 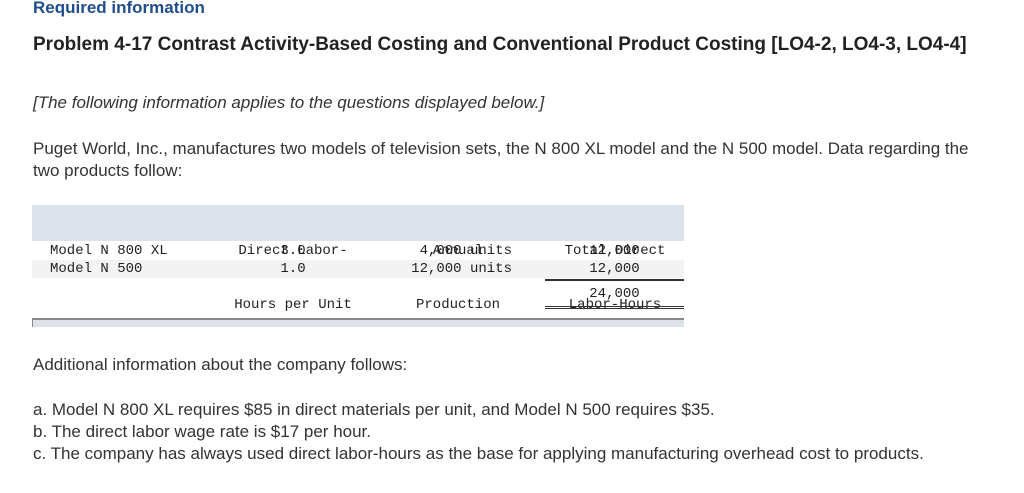 What do you see at coordinates (457, 278) in the screenshot?
I see `col-header-annual-production: Annual Production` at bounding box center [457, 278].